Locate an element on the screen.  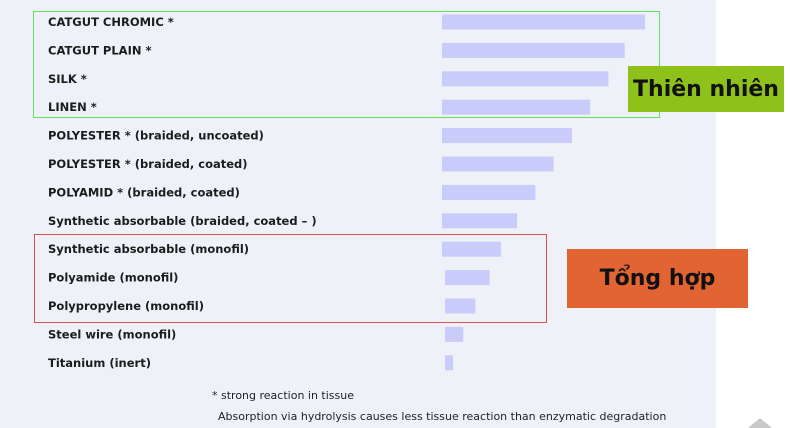
footnote-strong-reaction: * strong reaction in tissue is located at coordinates (283, 395).